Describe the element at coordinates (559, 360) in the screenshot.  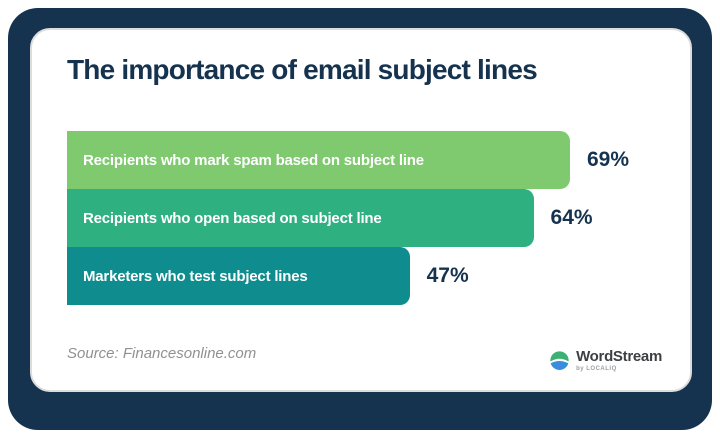
I see `wordstream-wave-circle-icon` at that location.